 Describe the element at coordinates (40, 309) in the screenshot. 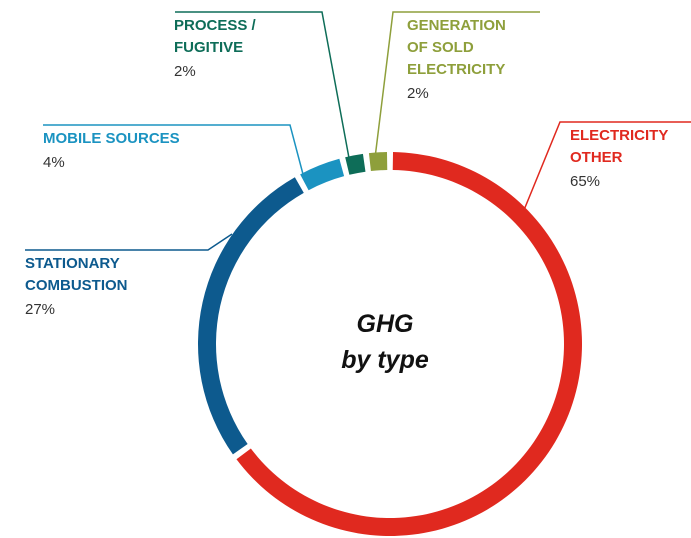

I see `value-label: 27%` at that location.